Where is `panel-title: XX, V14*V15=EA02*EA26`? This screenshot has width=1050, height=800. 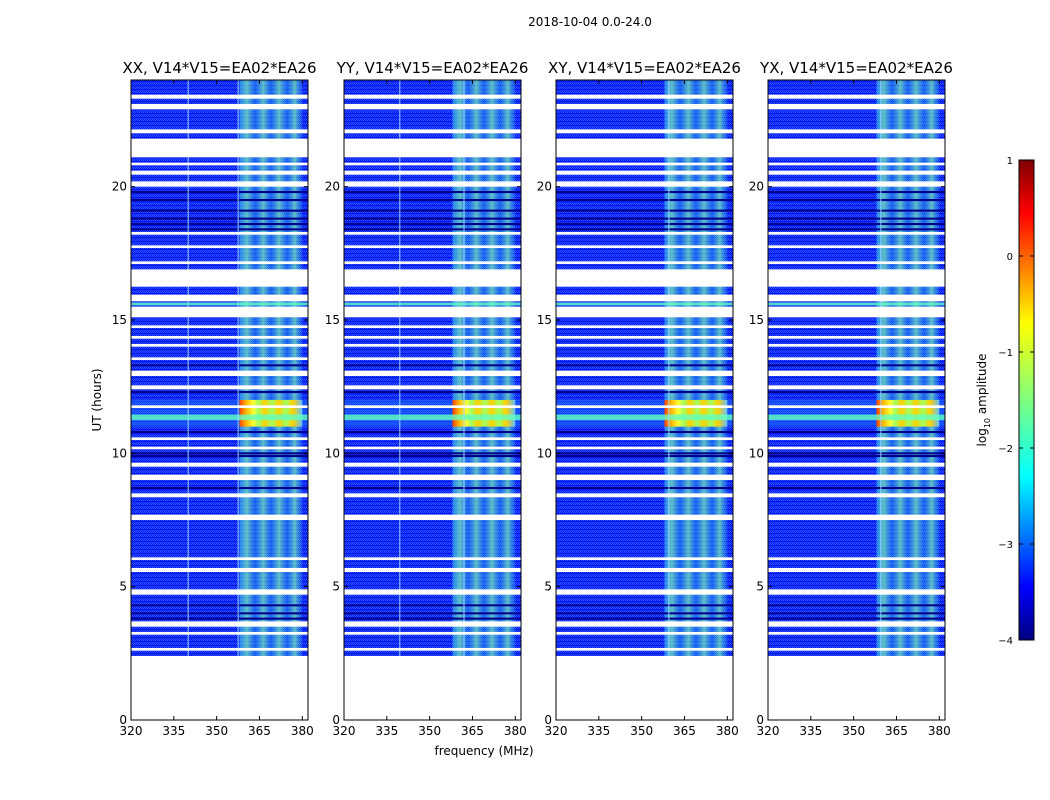
panel-title: XX, V14*V15=EA02*EA26 is located at coordinates (219, 68).